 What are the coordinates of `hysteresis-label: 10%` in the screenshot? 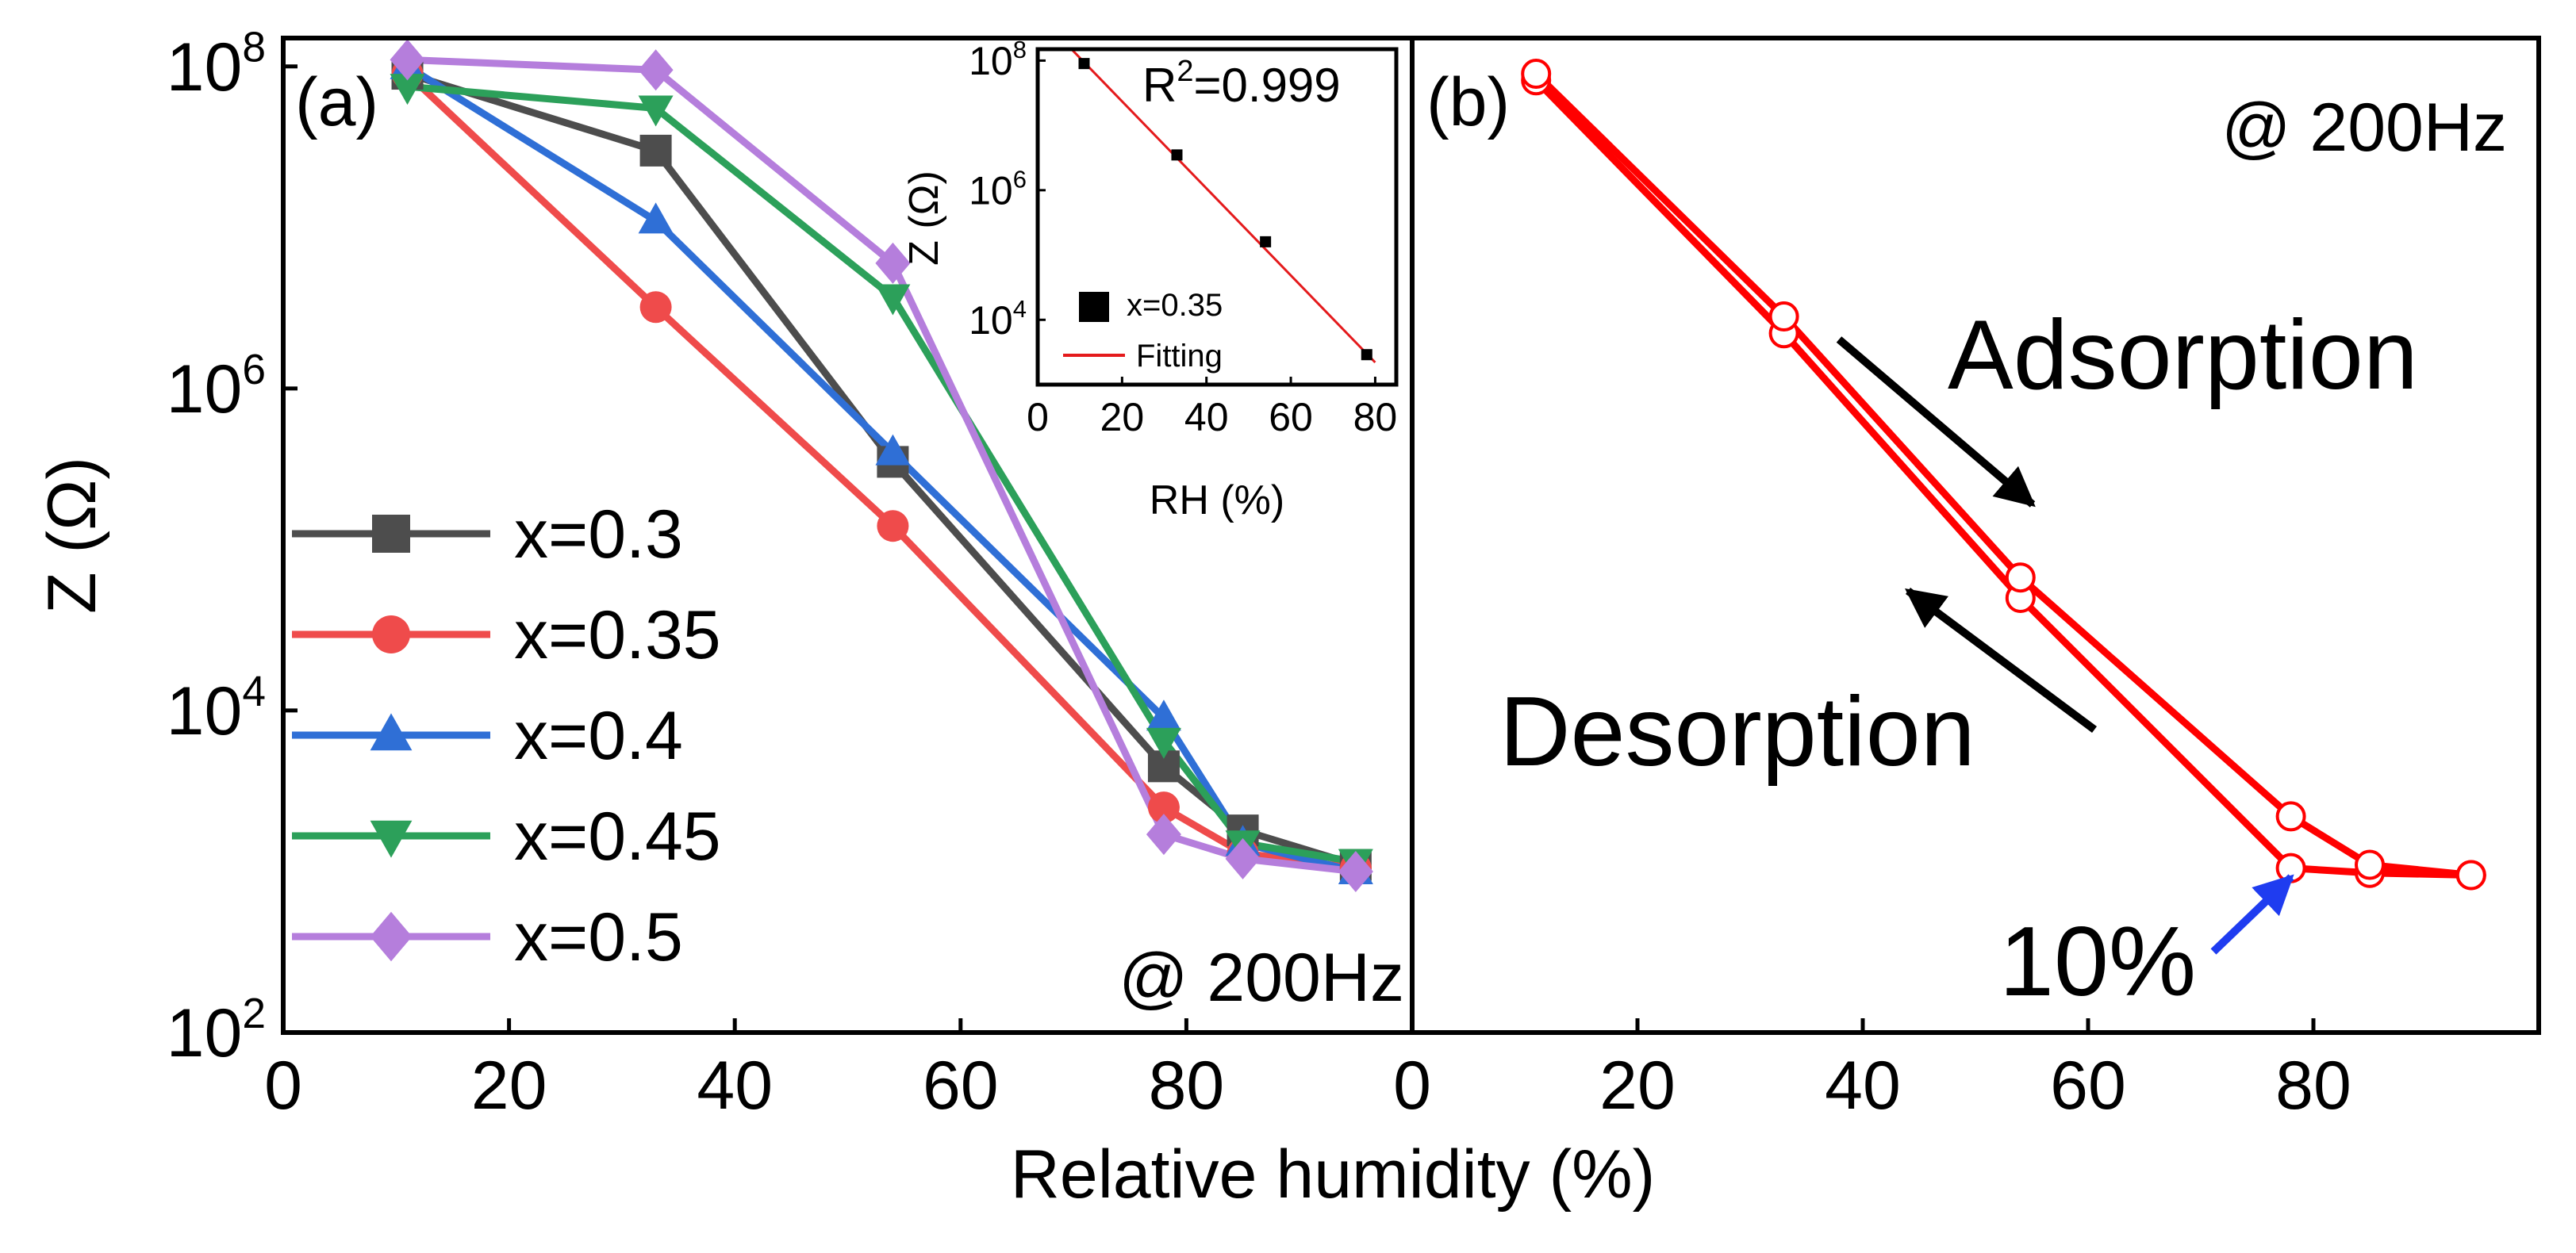 It's located at (2097, 962).